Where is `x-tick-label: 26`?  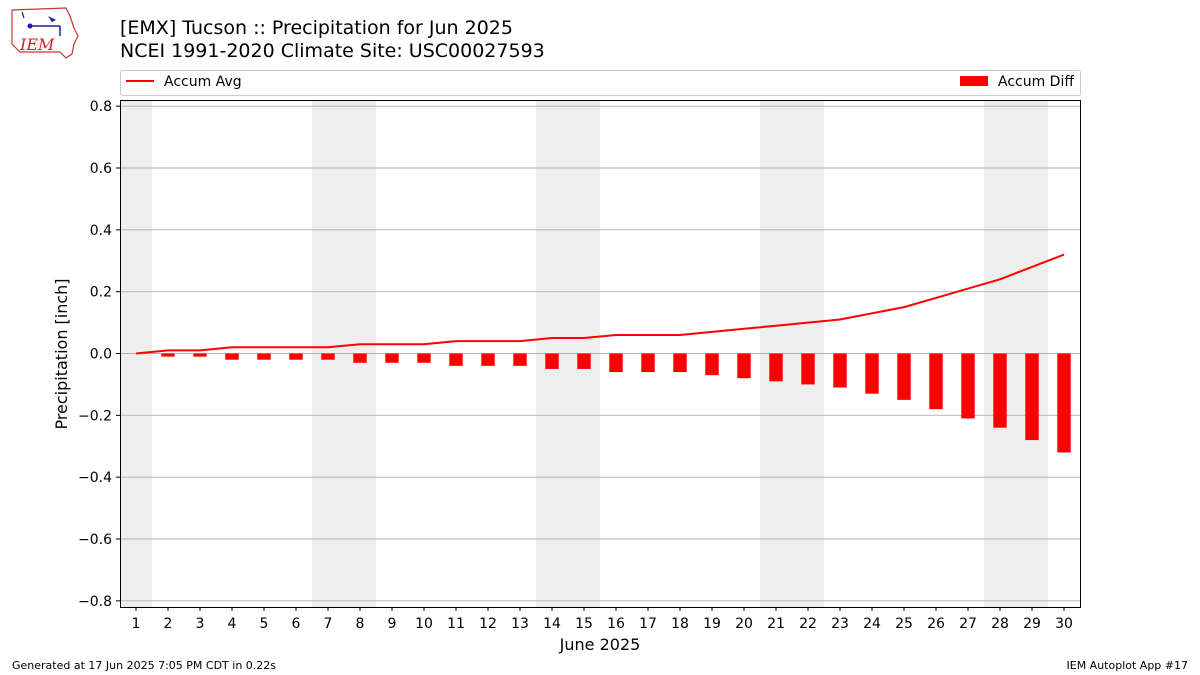
x-tick-label: 26 is located at coordinates (936, 624).